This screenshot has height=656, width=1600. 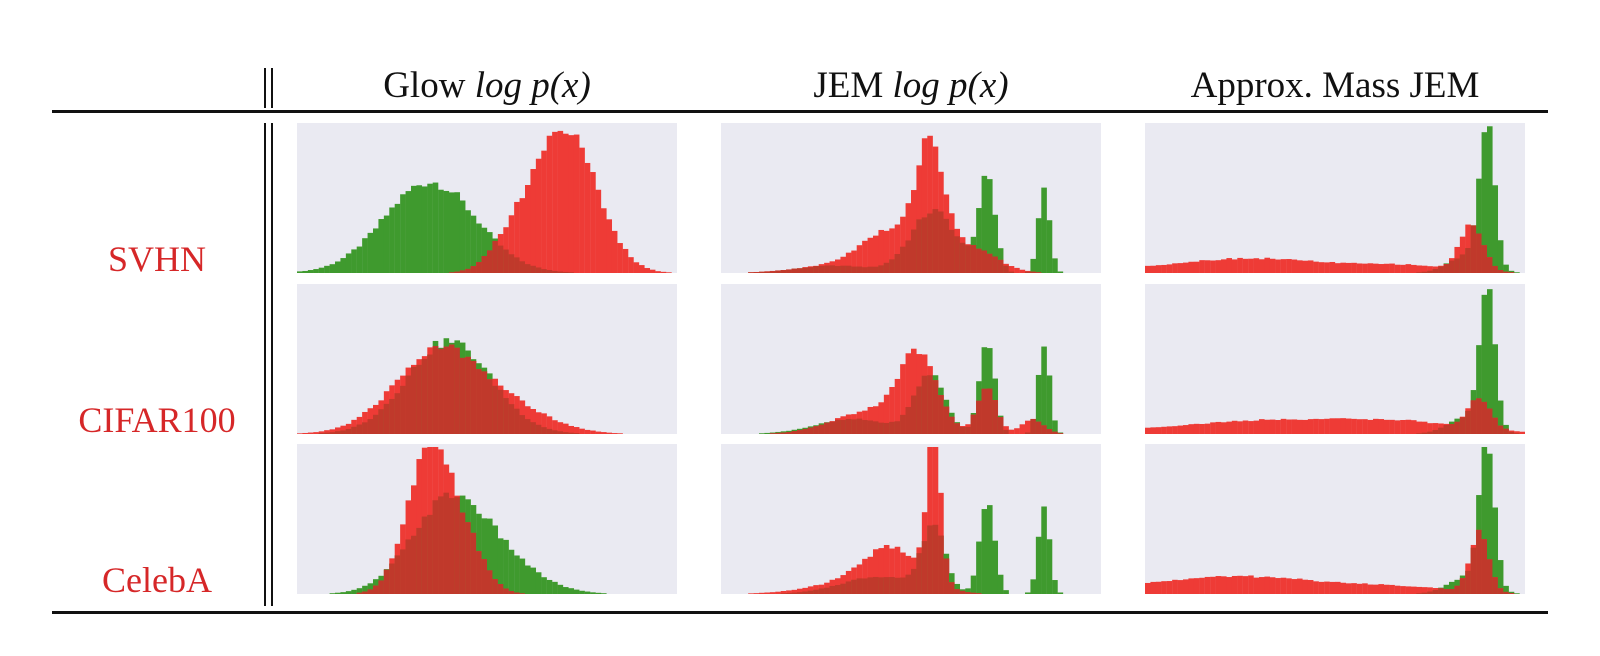 I want to click on bottom-rule, so click(x=800, y=612).